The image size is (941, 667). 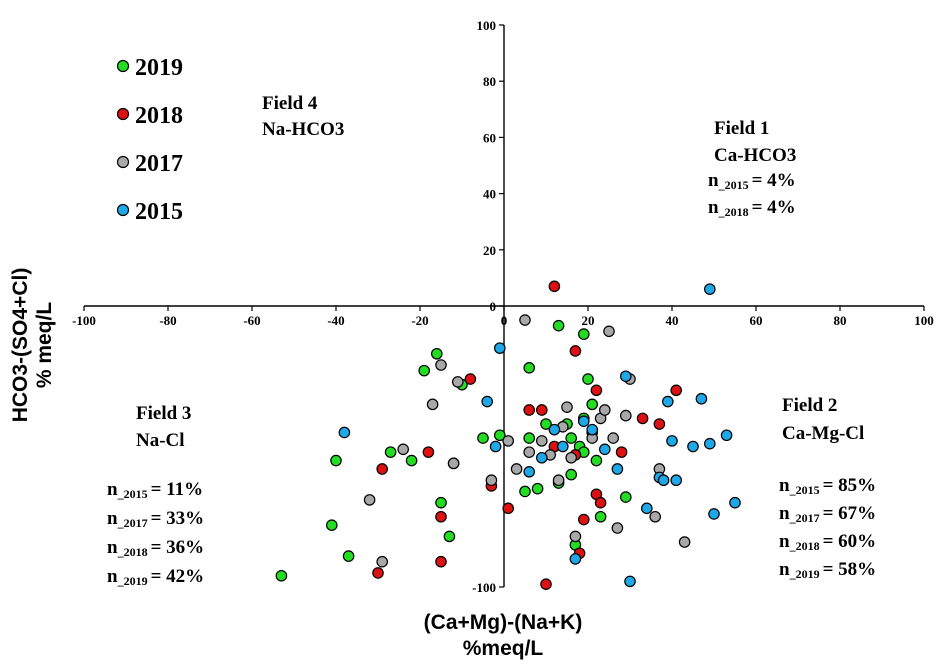 What do you see at coordinates (840, 320) in the screenshot?
I see `x-tick-label: 80` at bounding box center [840, 320].